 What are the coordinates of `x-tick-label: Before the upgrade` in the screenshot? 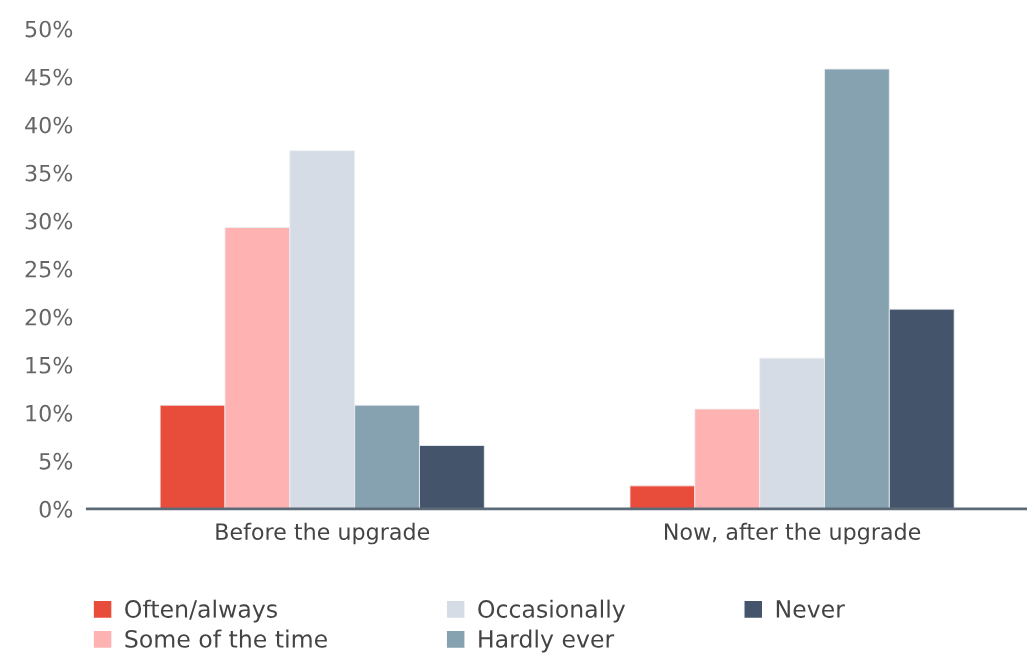 It's located at (323, 533).